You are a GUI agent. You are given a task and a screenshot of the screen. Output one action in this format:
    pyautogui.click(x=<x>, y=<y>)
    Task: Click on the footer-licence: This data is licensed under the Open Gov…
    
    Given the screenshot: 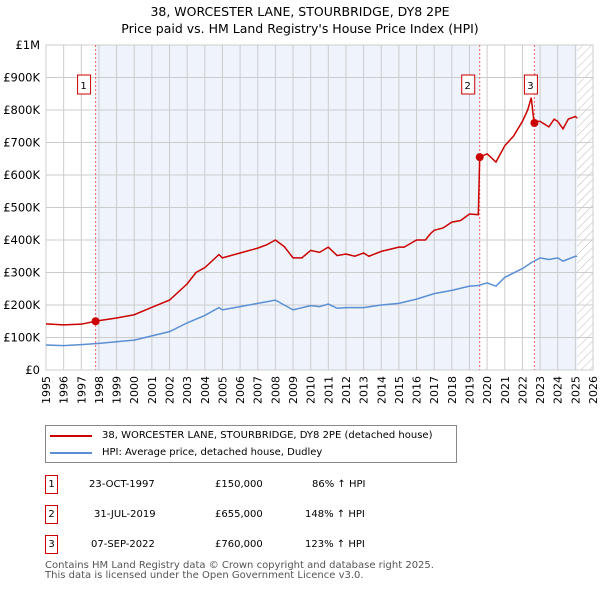 What is the action you would take?
    pyautogui.click(x=204, y=575)
    